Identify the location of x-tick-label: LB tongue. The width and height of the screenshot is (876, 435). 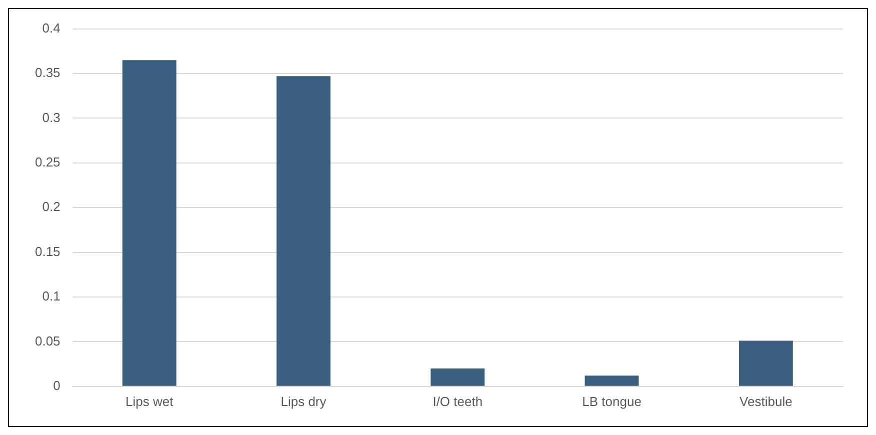
(612, 401).